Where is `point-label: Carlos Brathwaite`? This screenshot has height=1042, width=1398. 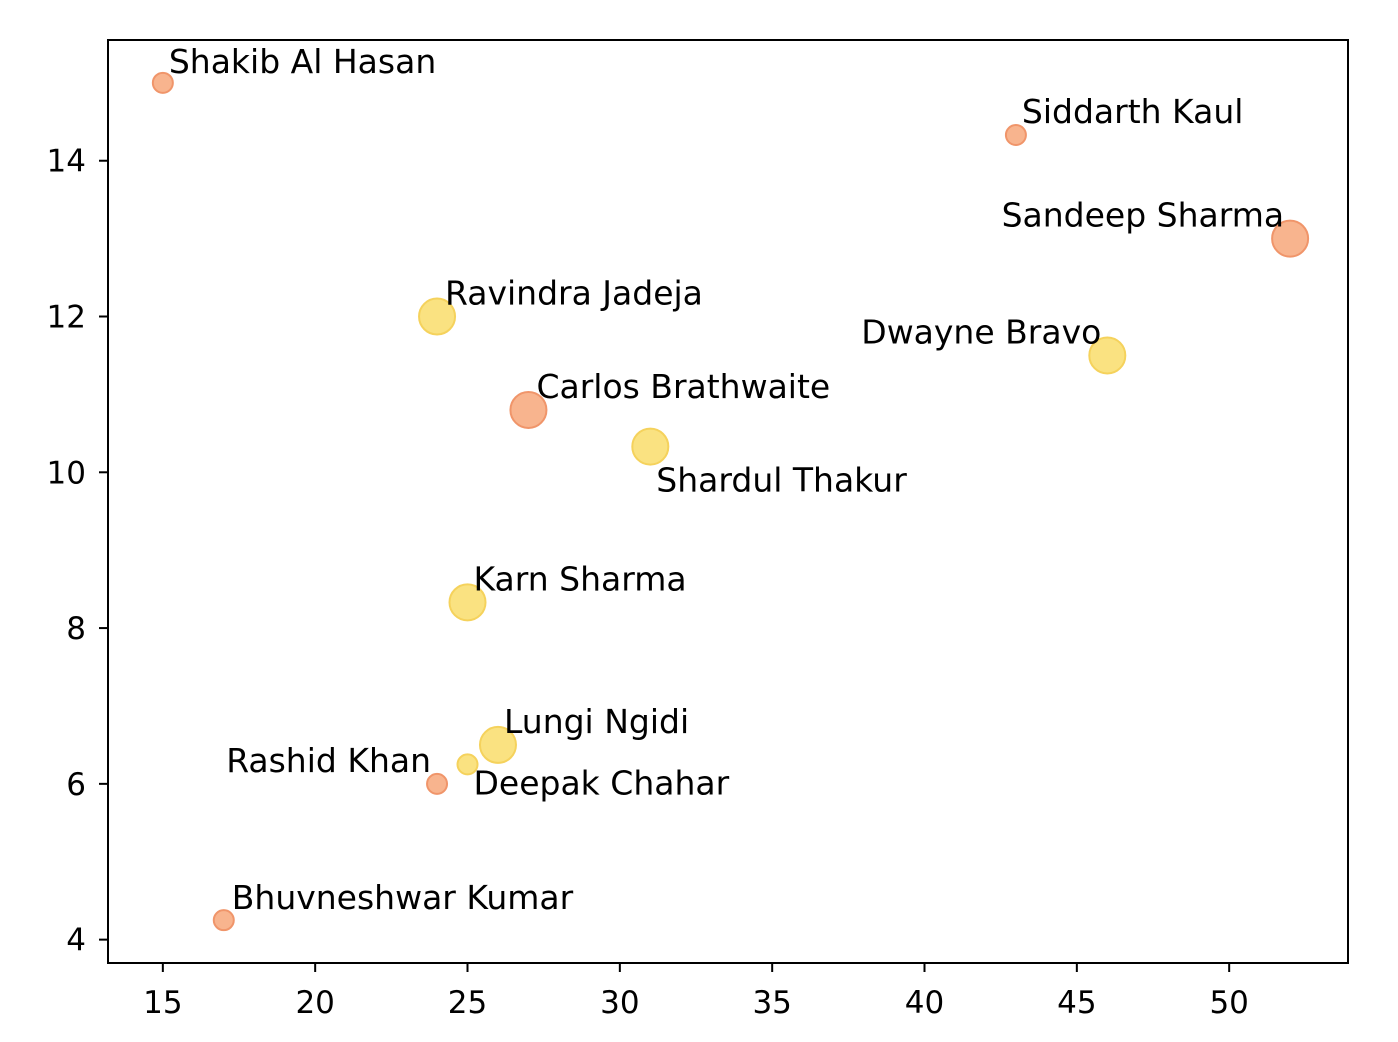
point-label: Carlos Brathwaite is located at coordinates (683, 386).